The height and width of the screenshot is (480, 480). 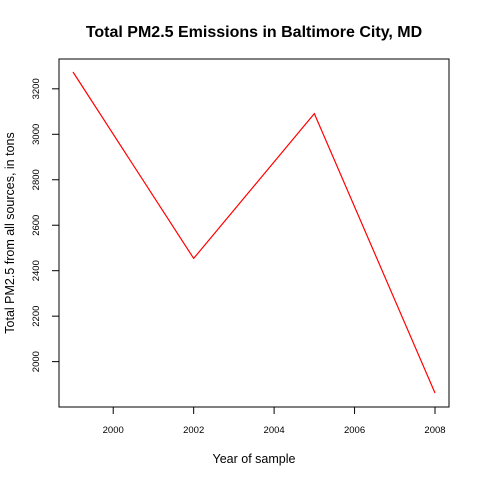 I want to click on x-tick-label: 2000, so click(x=113, y=430).